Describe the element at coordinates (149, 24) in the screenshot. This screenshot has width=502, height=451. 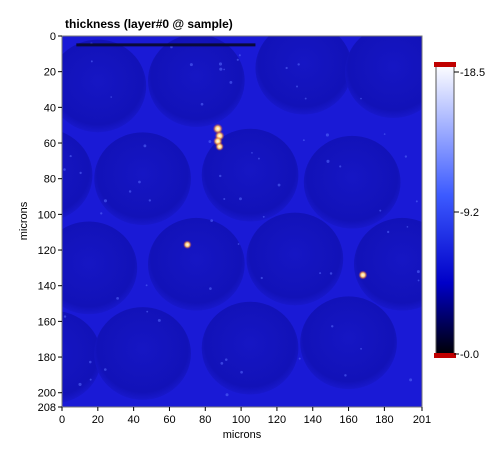
I see `chart-title: thickness (layer#0 @ sample)` at that location.